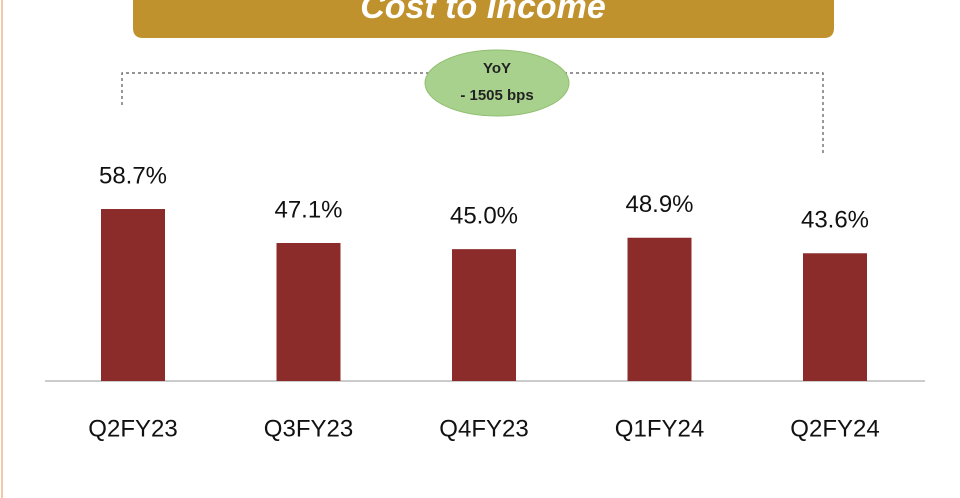 The width and height of the screenshot is (960, 498). I want to click on title-banner, so click(483, 19).